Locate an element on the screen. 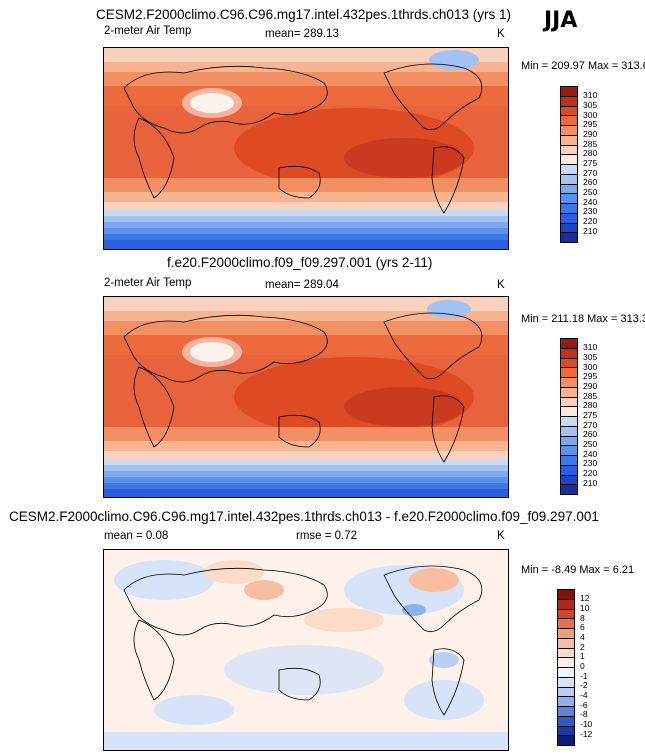 The image size is (645, 756). colorbar-tick-label: 10 is located at coordinates (585, 607).